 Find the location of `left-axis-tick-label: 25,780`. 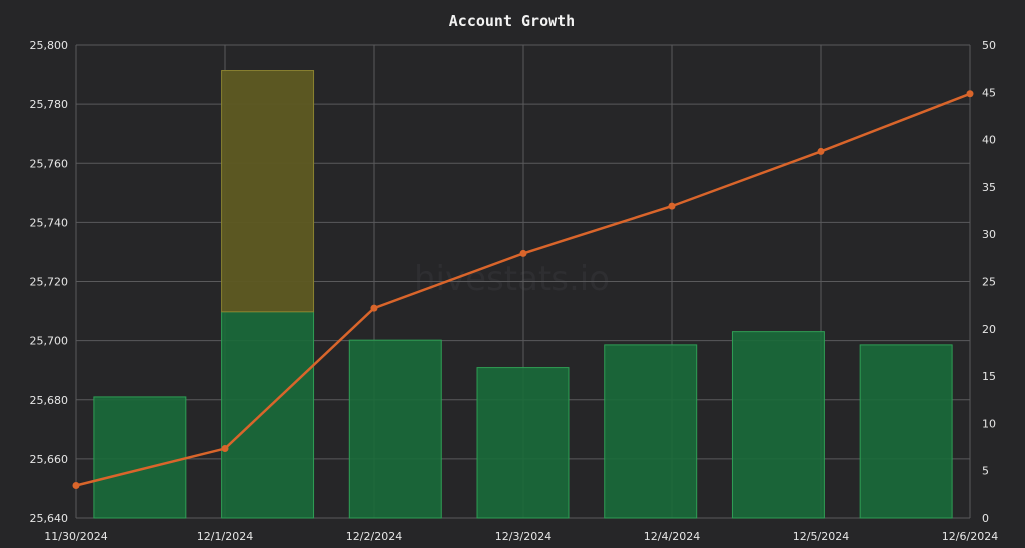

left-axis-tick-label: 25,780 is located at coordinates (49, 104).